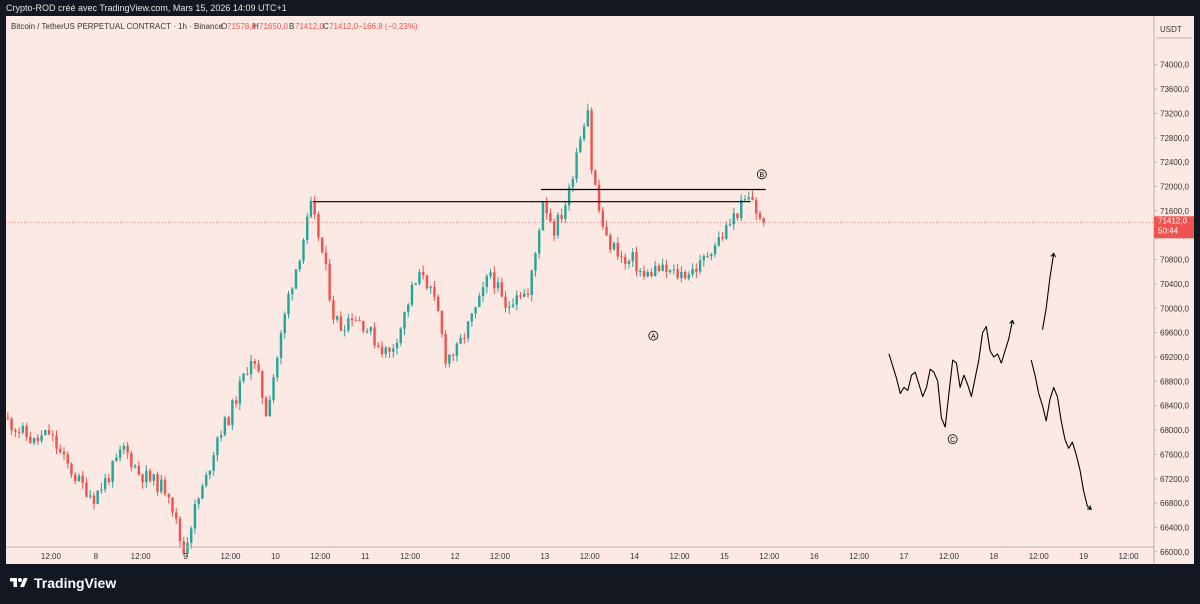 The image size is (1200, 604). Describe the element at coordinates (1174, 454) in the screenshot. I see `y-tick-label: 67600,0` at that location.